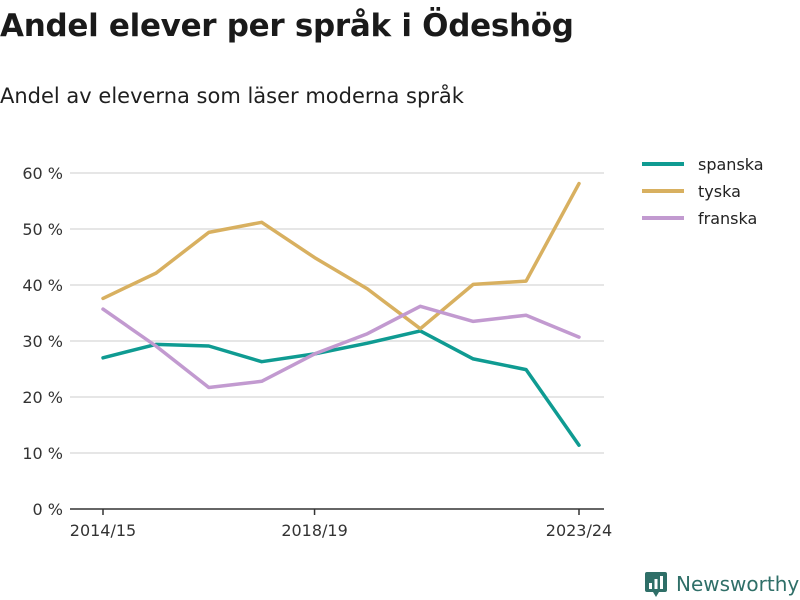  Describe the element at coordinates (656, 584) in the screenshot. I see `newsworthy-logo-icon` at that location.